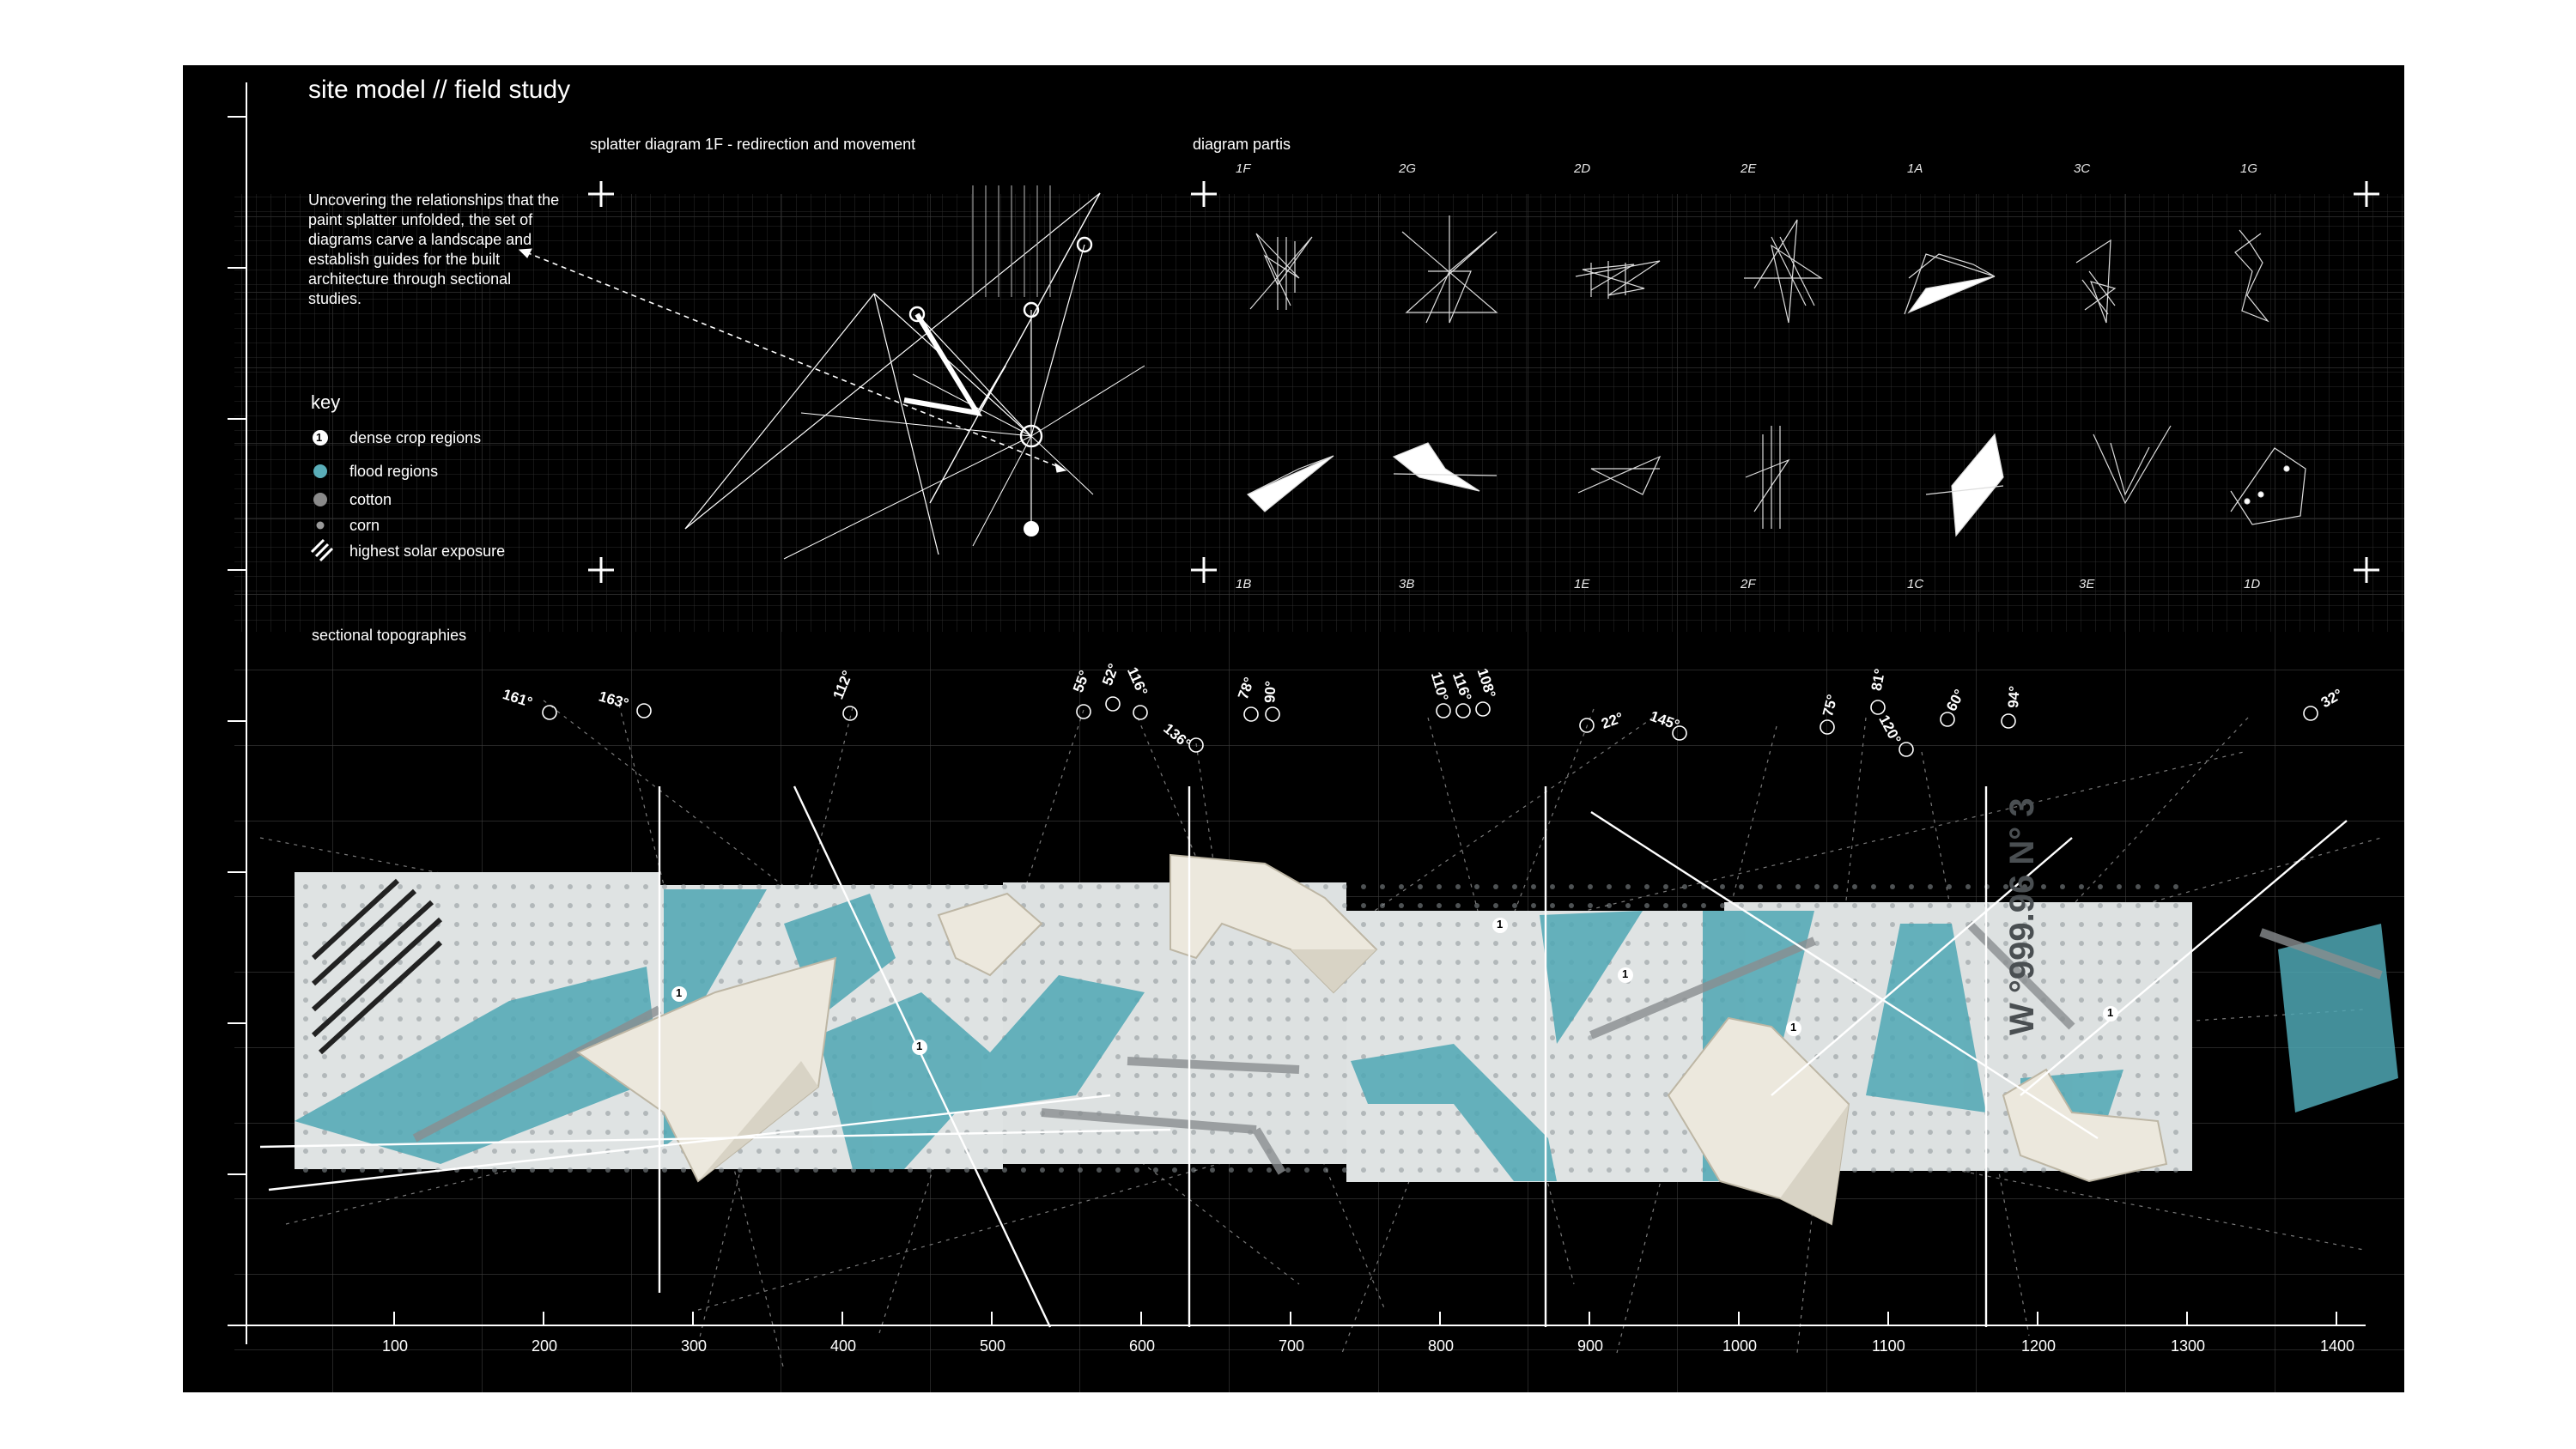 The width and height of the screenshot is (2576, 1449). Describe the element at coordinates (428, 551) in the screenshot. I see `key-solar: highest solar exposure` at that location.